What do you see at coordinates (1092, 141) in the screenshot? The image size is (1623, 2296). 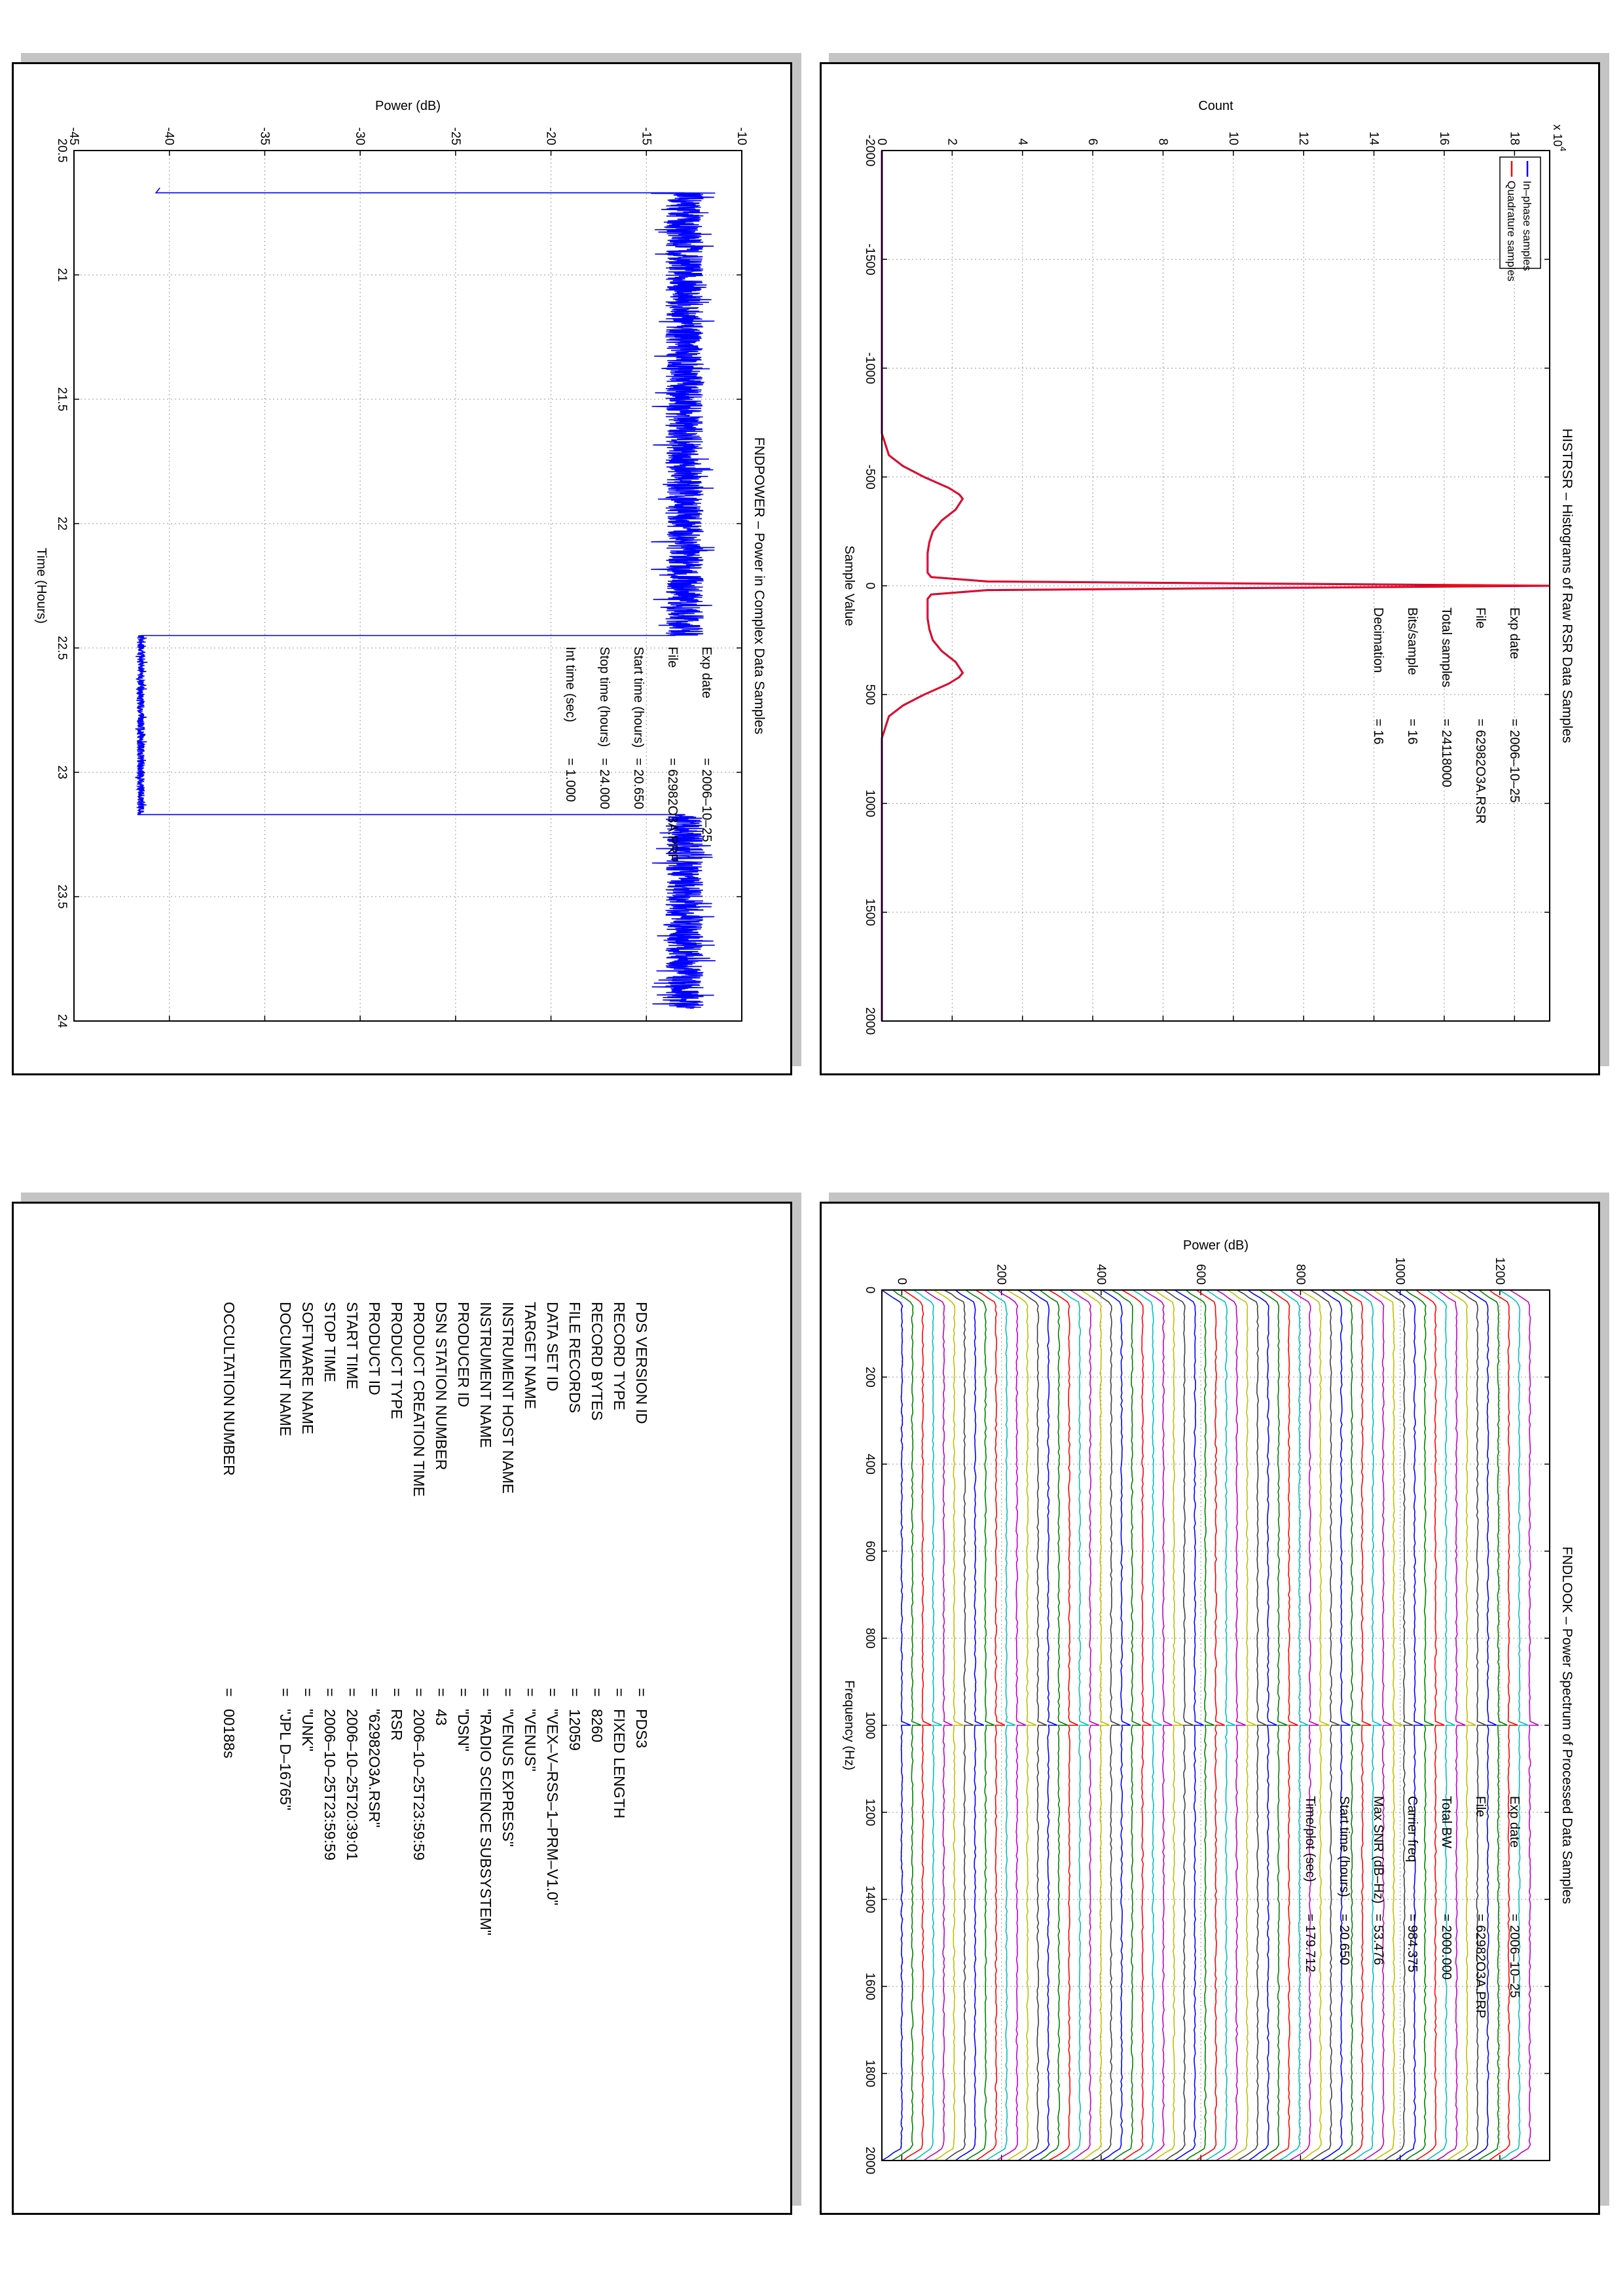 I see `y-tick-label: 6` at bounding box center [1092, 141].